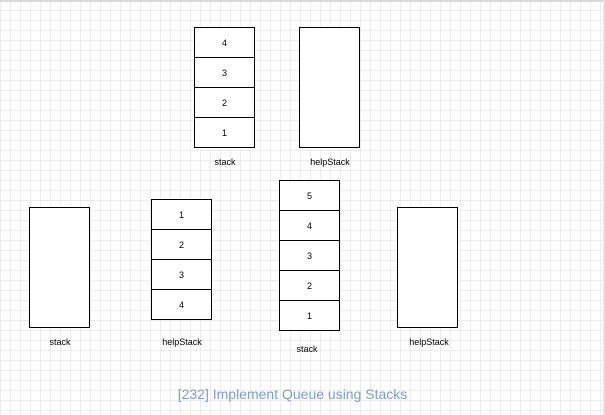 Image resolution: width=605 pixels, height=415 pixels. I want to click on top-stack: 4 3 2 1, so click(224, 87).